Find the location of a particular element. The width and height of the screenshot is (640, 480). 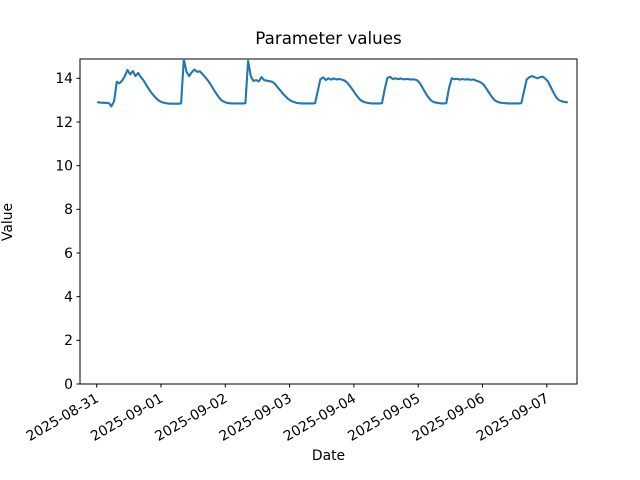

x-tick-label: 2025-09-04 is located at coordinates (320, 418).